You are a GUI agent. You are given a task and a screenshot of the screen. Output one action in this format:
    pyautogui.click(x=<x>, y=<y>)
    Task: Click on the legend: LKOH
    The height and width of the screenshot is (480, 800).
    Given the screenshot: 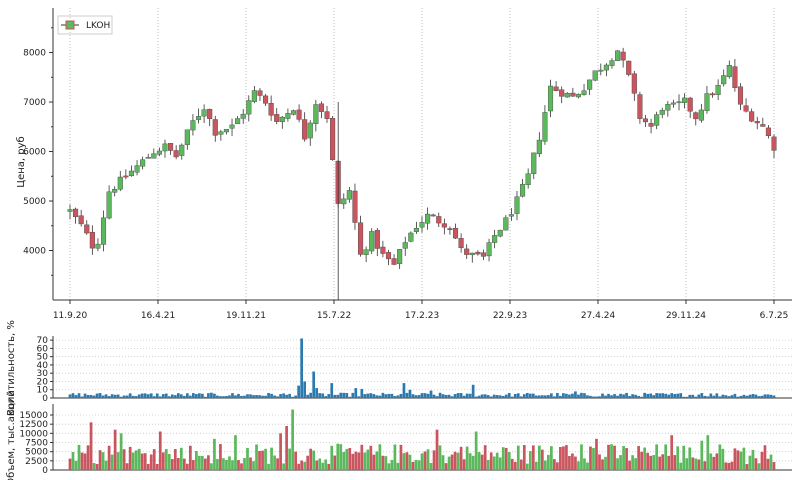 What is the action you would take?
    pyautogui.click(x=85, y=25)
    